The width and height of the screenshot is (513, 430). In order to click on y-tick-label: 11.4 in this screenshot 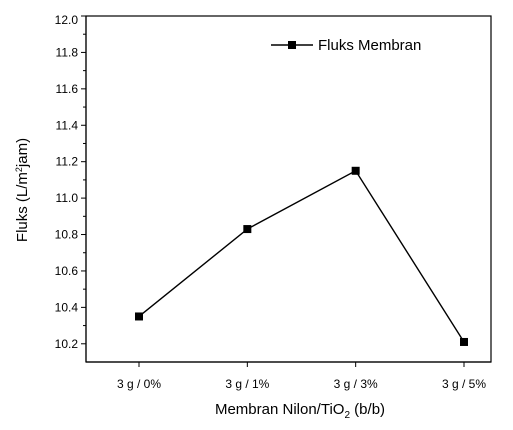, I will do `click(67, 125)`.